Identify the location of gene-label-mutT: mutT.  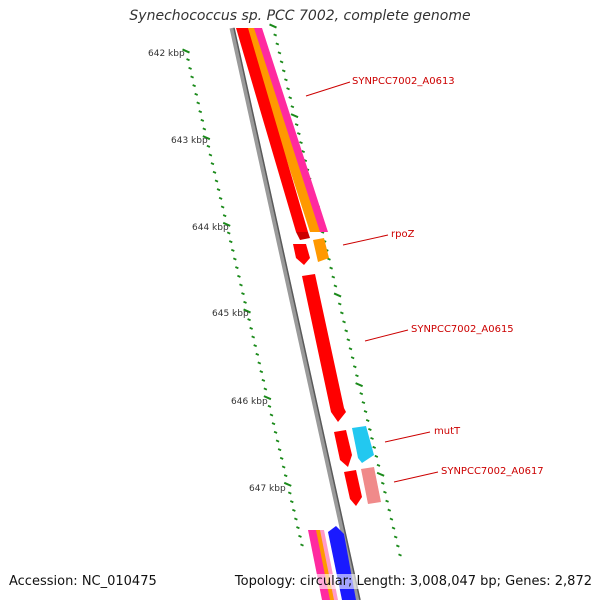
(447, 431).